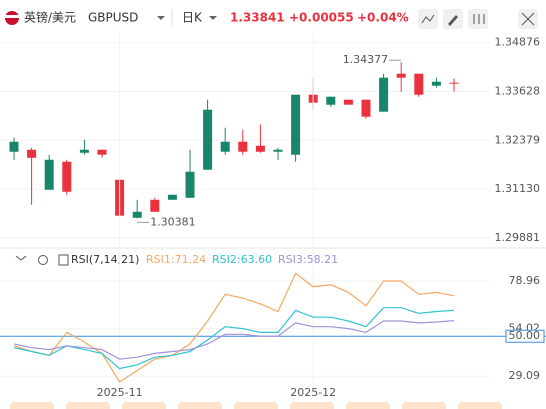  I want to click on level-label-bg, so click(525, 336).